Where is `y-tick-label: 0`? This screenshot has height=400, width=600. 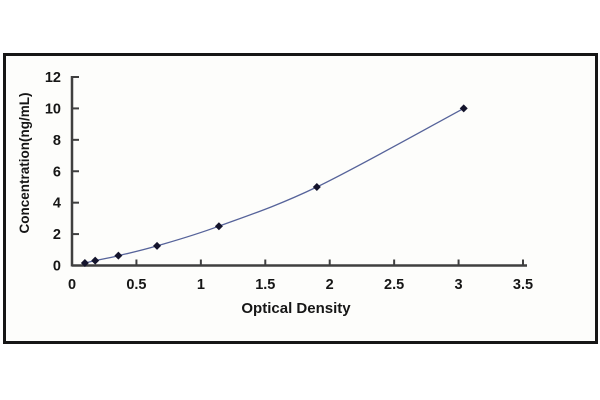
y-tick-label: 0 is located at coordinates (57, 267).